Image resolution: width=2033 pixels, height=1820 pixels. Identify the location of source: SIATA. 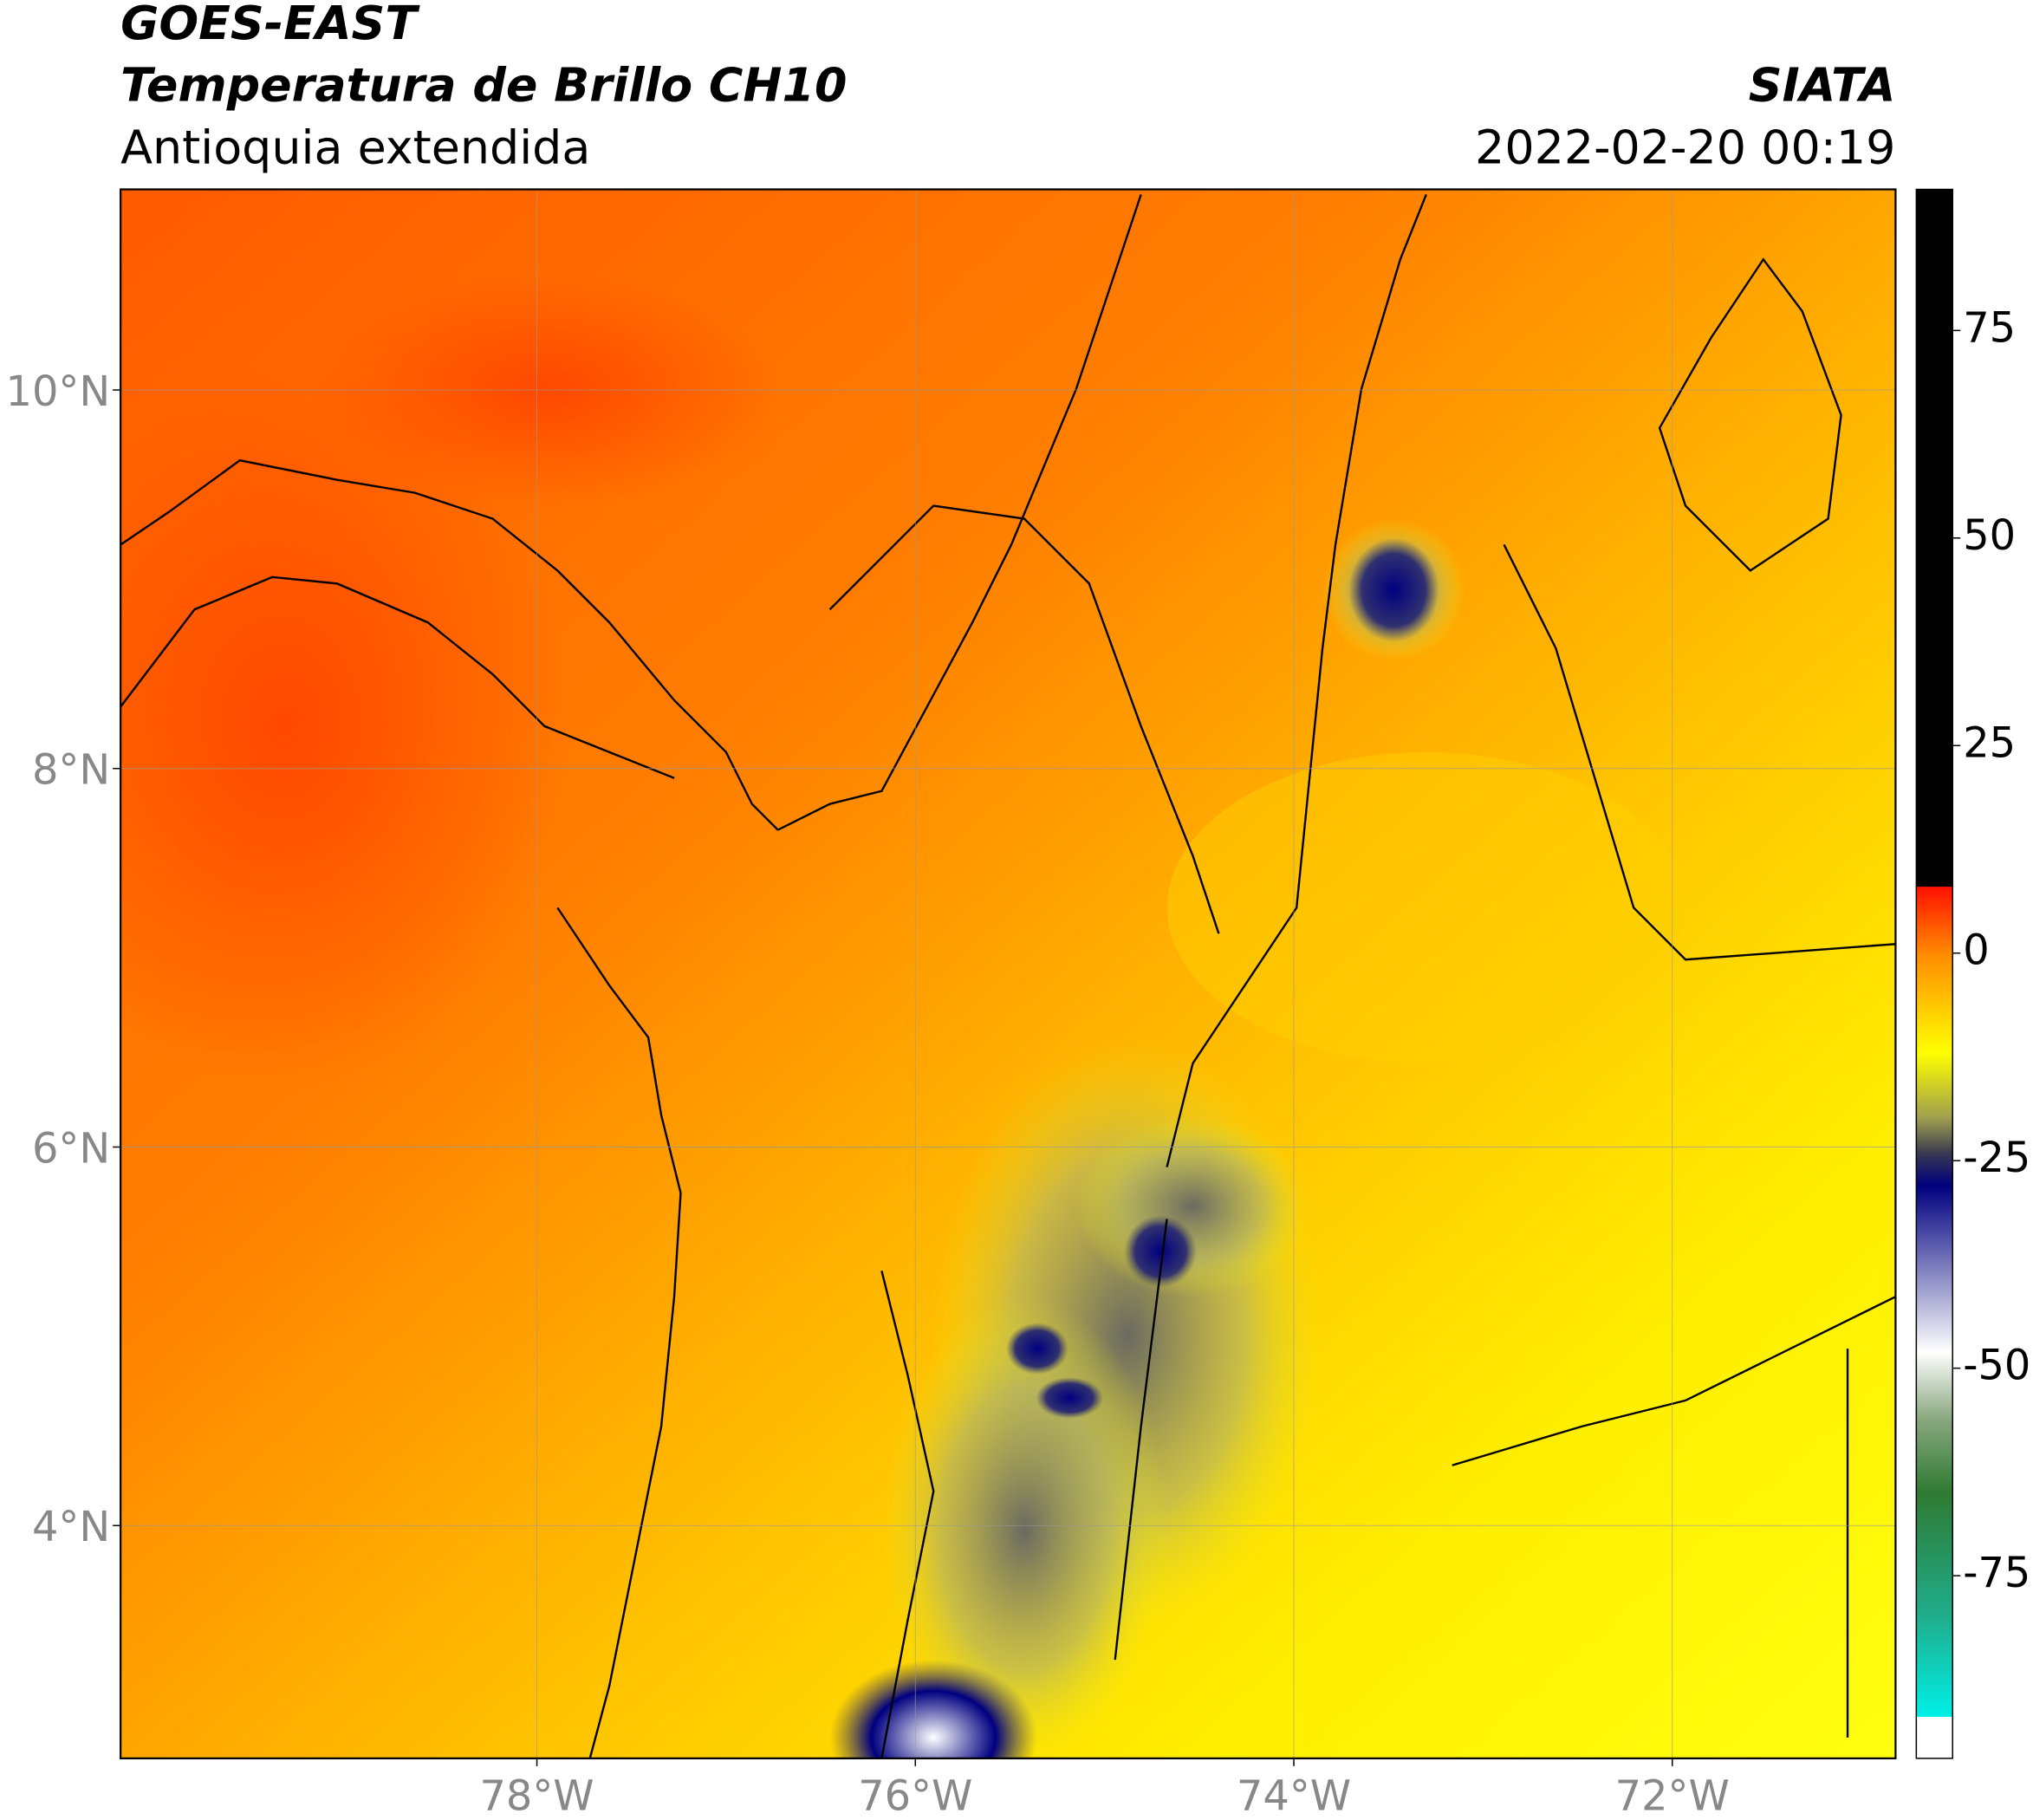
(1822, 85).